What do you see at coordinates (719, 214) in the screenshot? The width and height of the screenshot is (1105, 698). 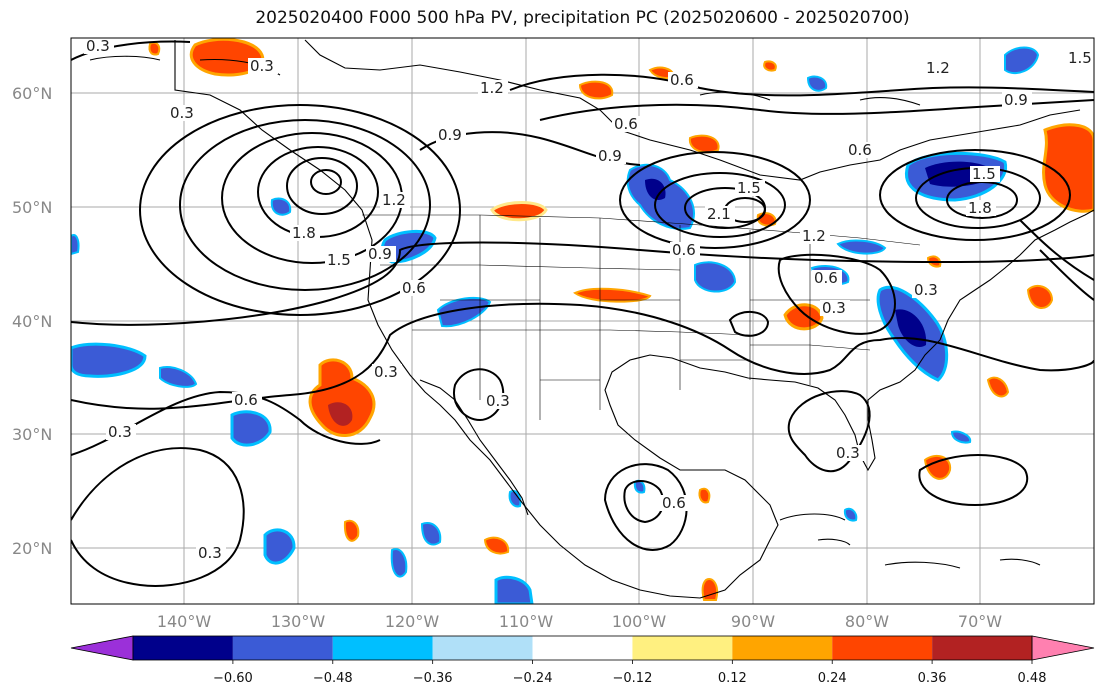 I see `svg-text: 2.1` at bounding box center [719, 214].